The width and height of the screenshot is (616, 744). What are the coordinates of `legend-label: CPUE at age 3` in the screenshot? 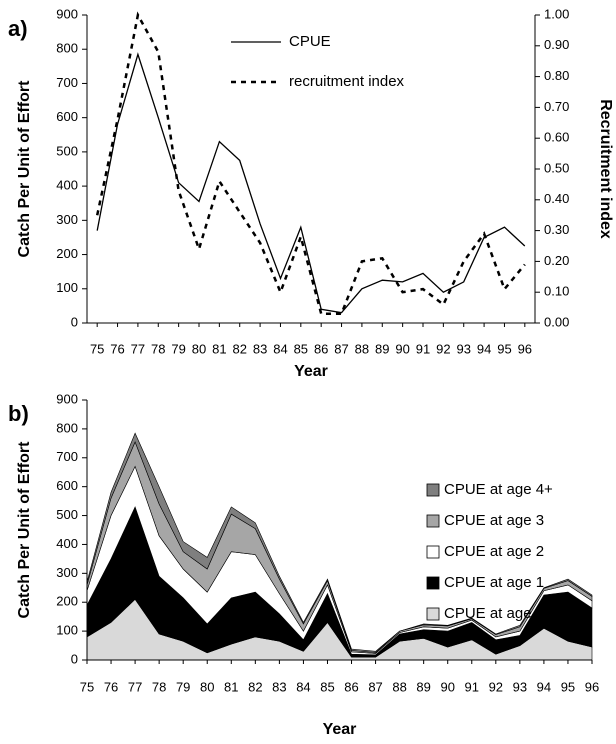 It's located at (494, 520).